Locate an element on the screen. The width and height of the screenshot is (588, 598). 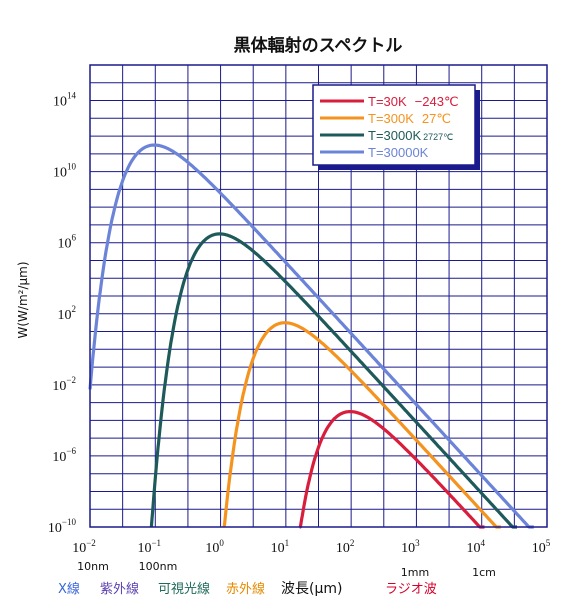
y-tick-label: 10⁻⁶ is located at coordinates (64, 455).